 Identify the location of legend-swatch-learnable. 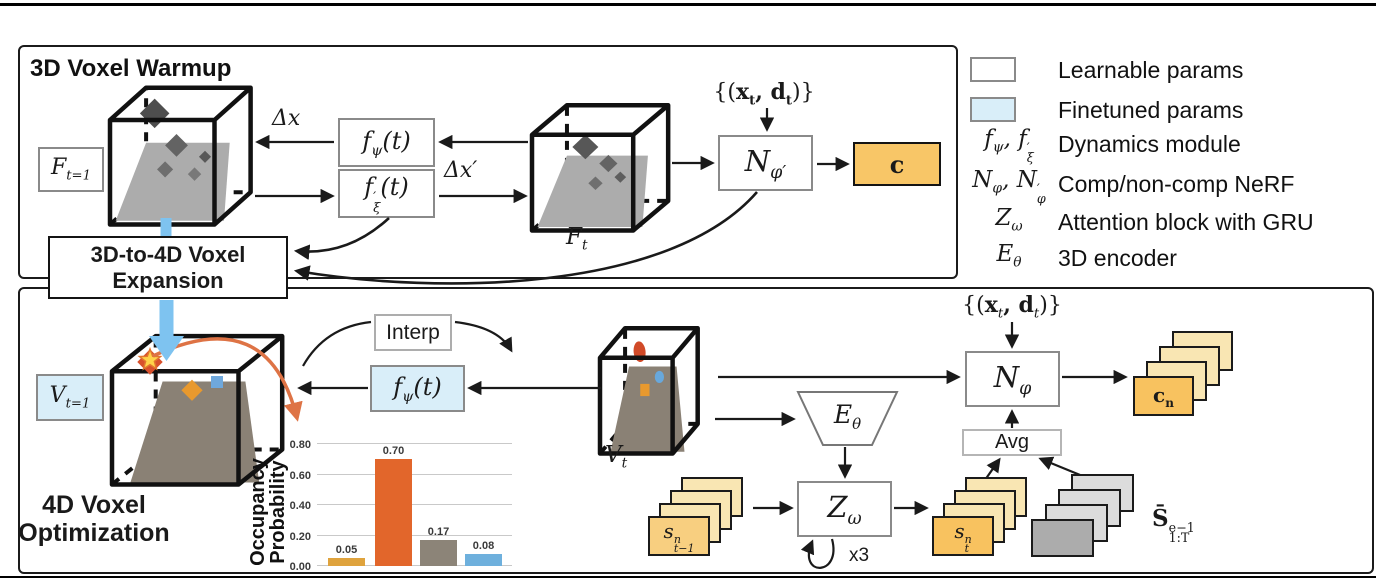
(993, 69).